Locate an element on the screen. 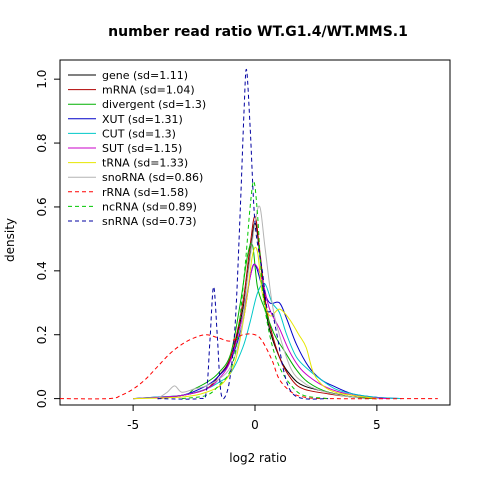  y-tick-label: 1.0 is located at coordinates (42, 79).